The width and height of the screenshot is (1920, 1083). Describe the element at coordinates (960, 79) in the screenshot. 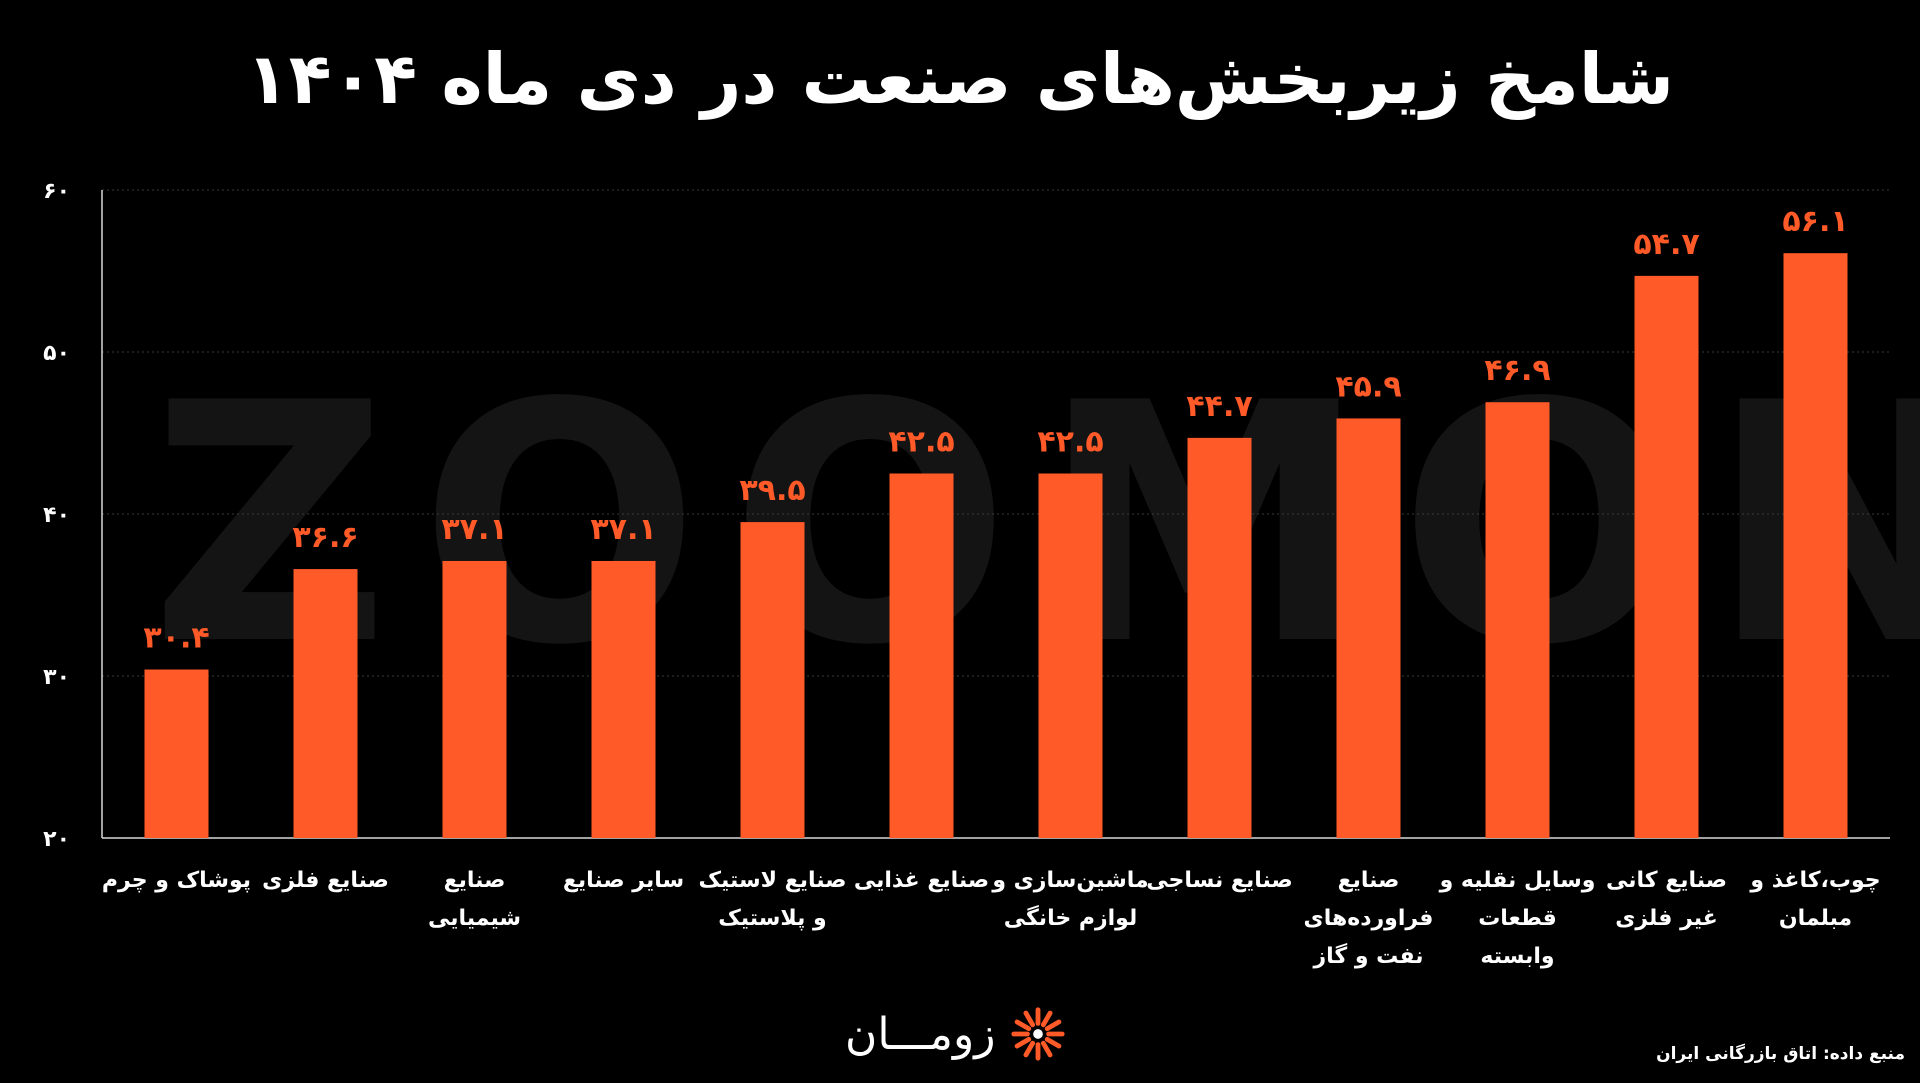

I see `chart-title: شامخ زیربخش‌های صنعت در دی ماه ۱۴۰۴` at that location.